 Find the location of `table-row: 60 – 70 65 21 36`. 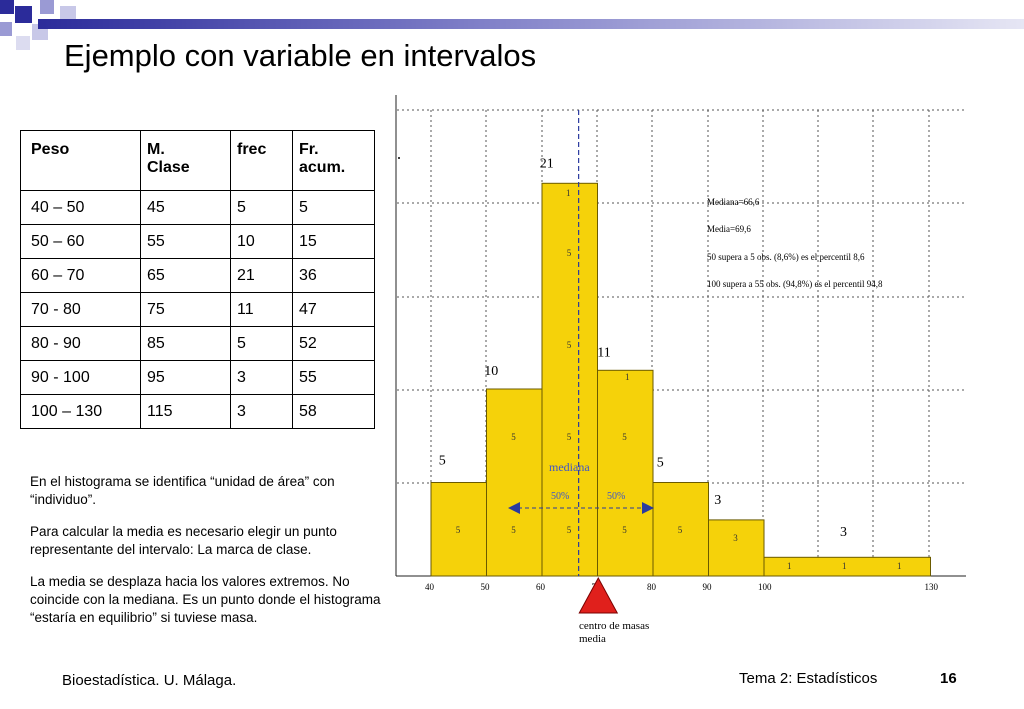

table-row: 60 – 70 65 21 36 is located at coordinates (197, 275).